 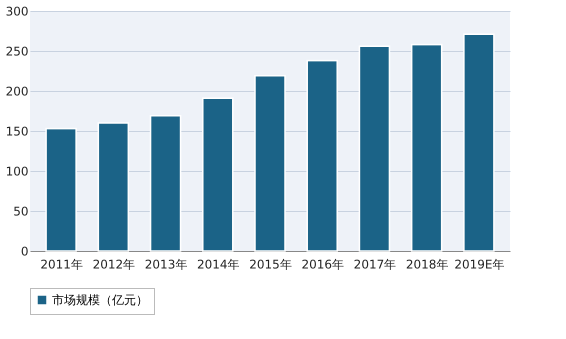 I want to click on x-tick-label: 2016年, so click(x=322, y=265).